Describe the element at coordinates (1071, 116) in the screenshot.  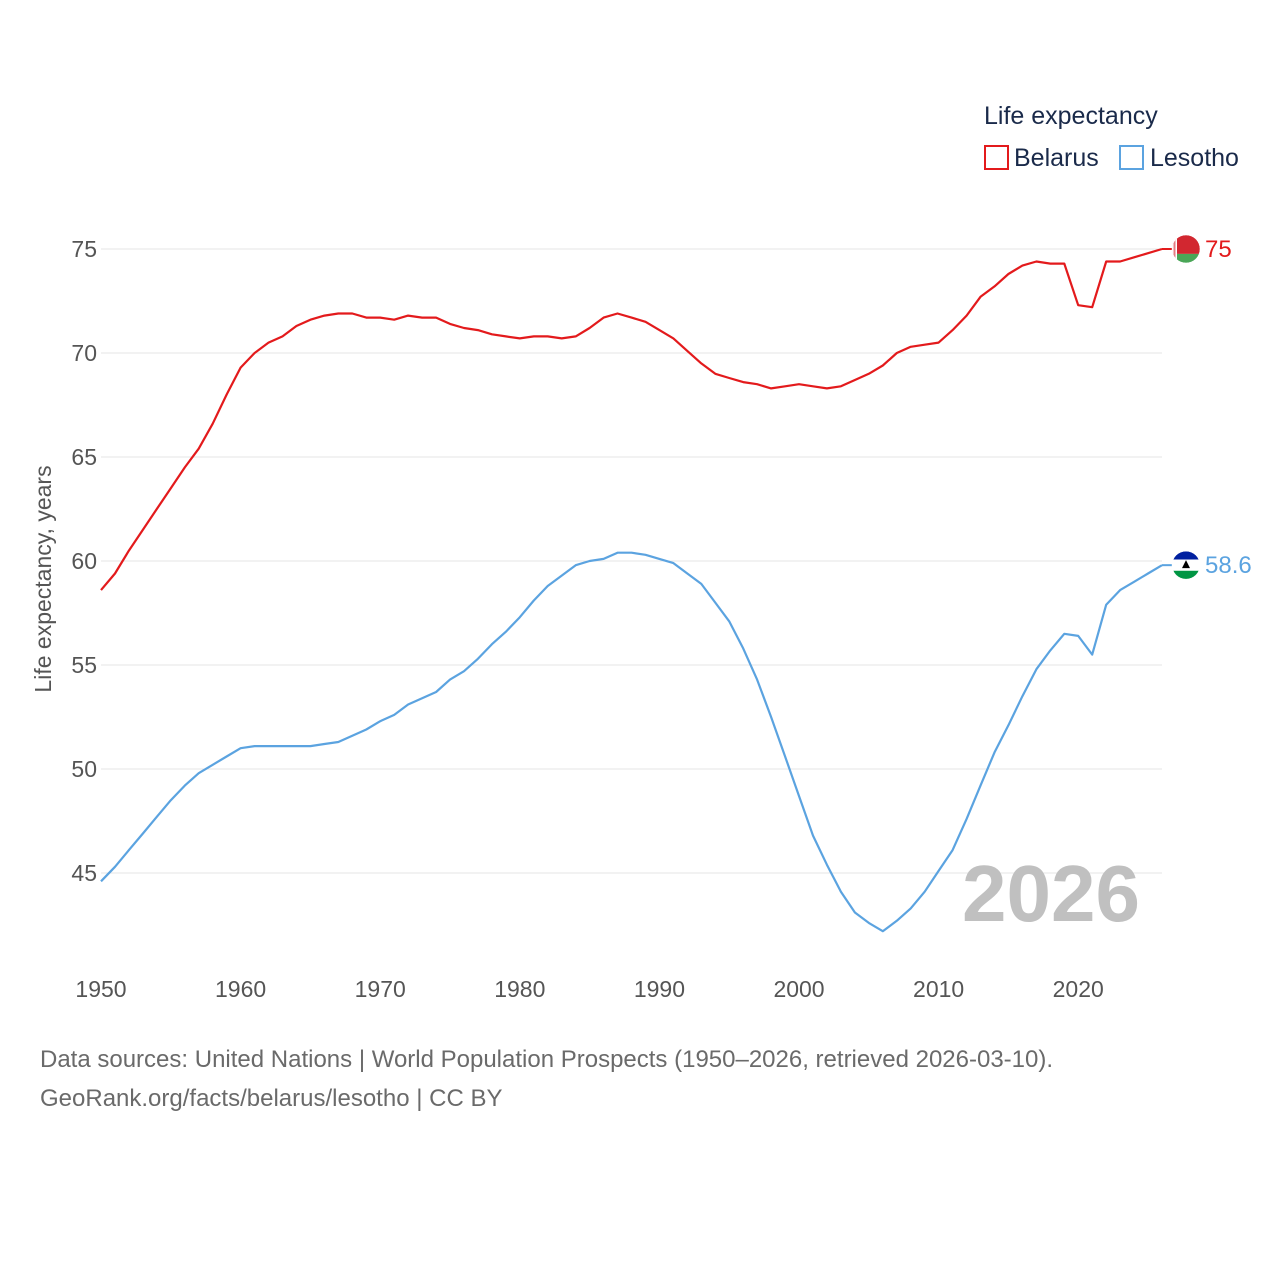
I see `legend-title: Life expectancy` at that location.